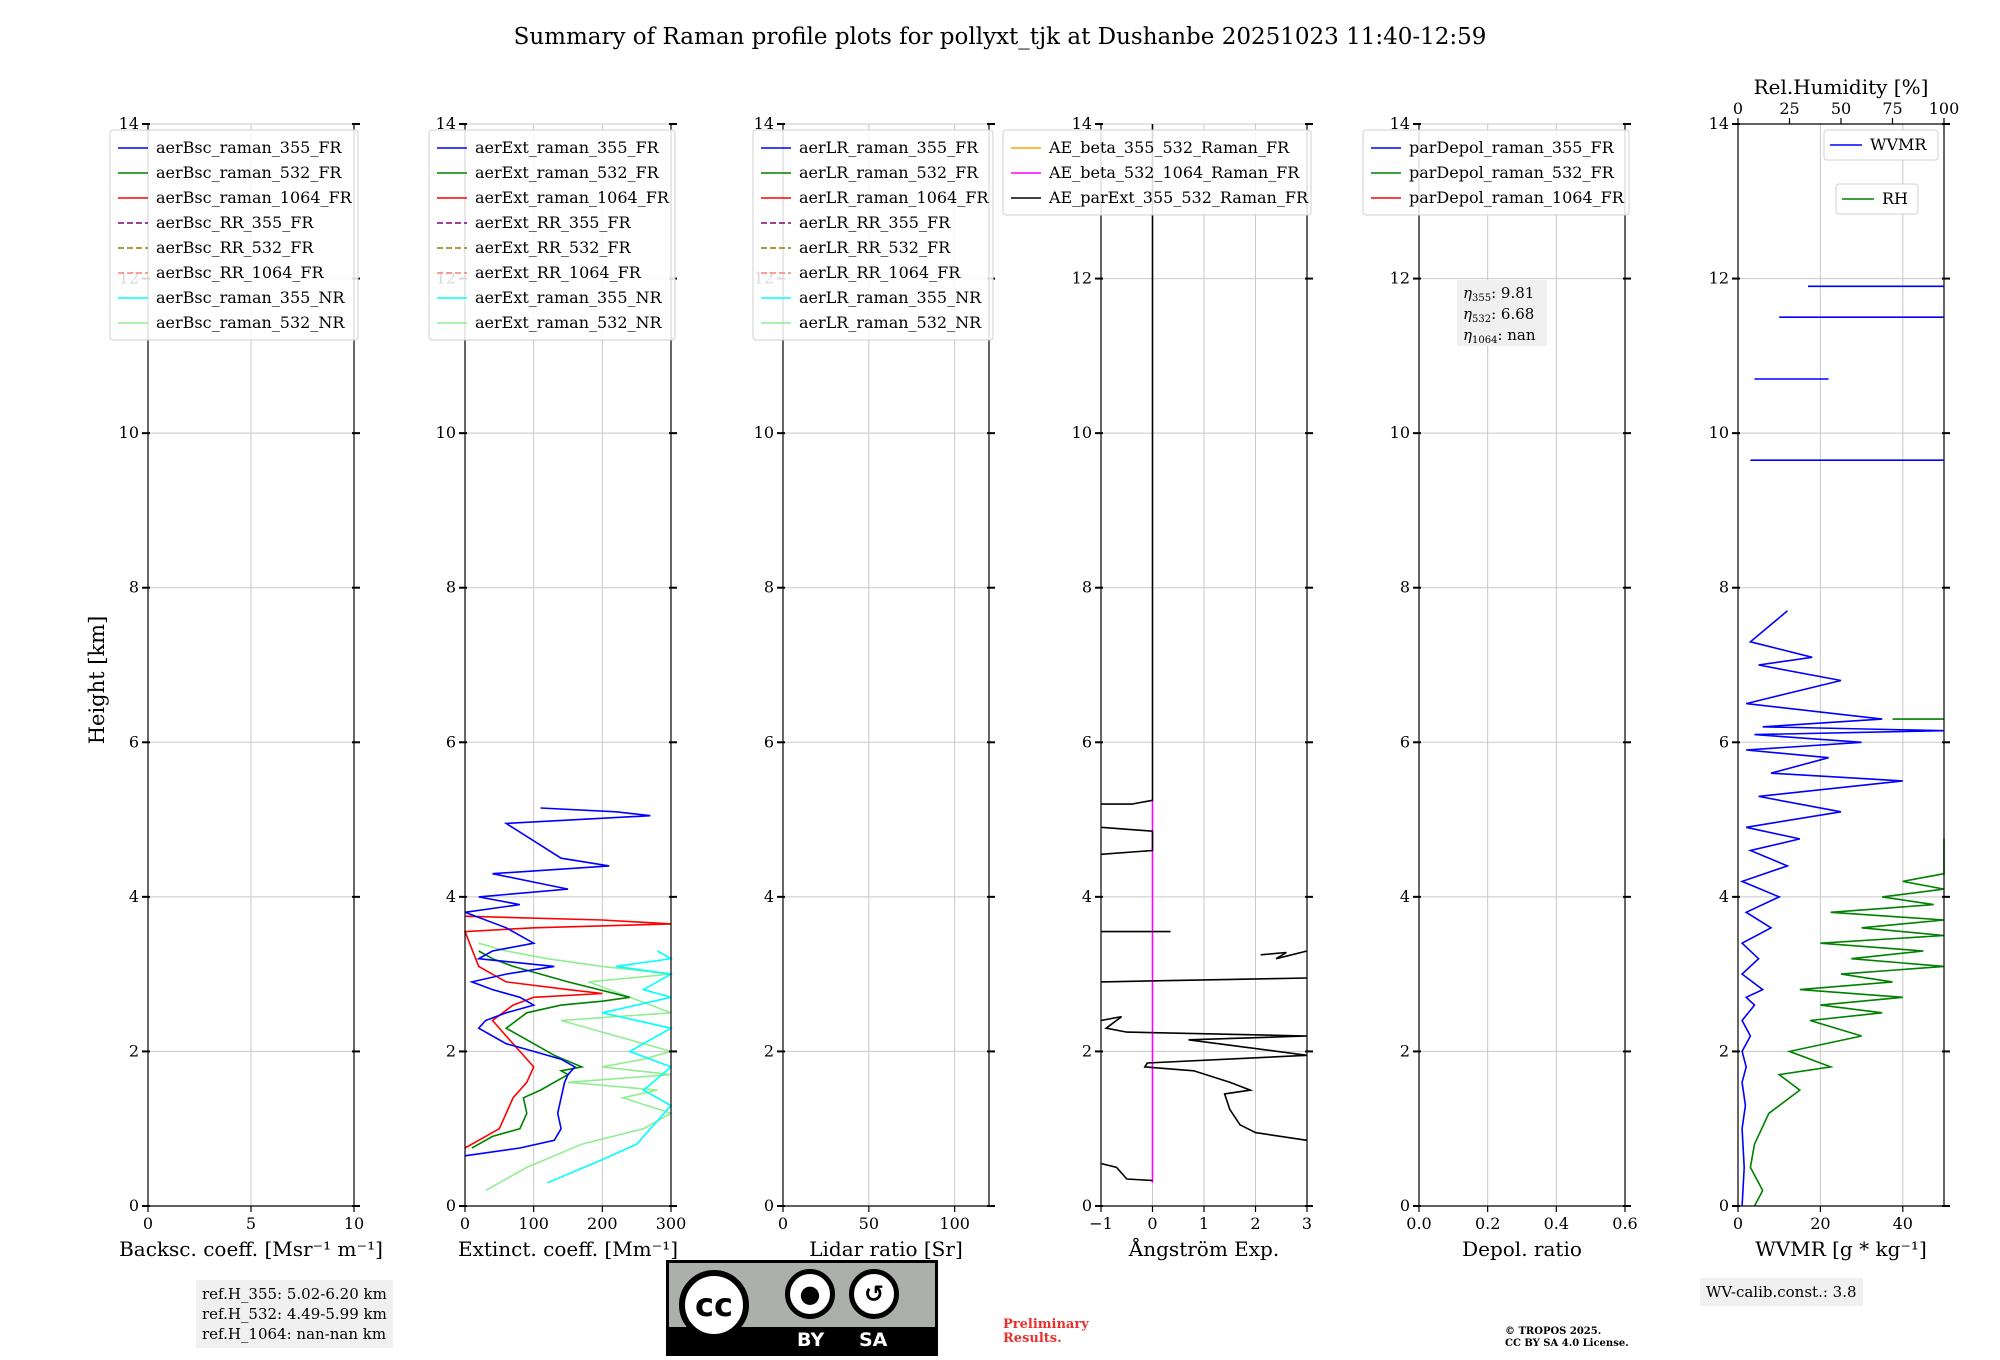 The image size is (2000, 1360). What do you see at coordinates (811, 1340) in the screenshot?
I see `cc-by-label: BY` at bounding box center [811, 1340].